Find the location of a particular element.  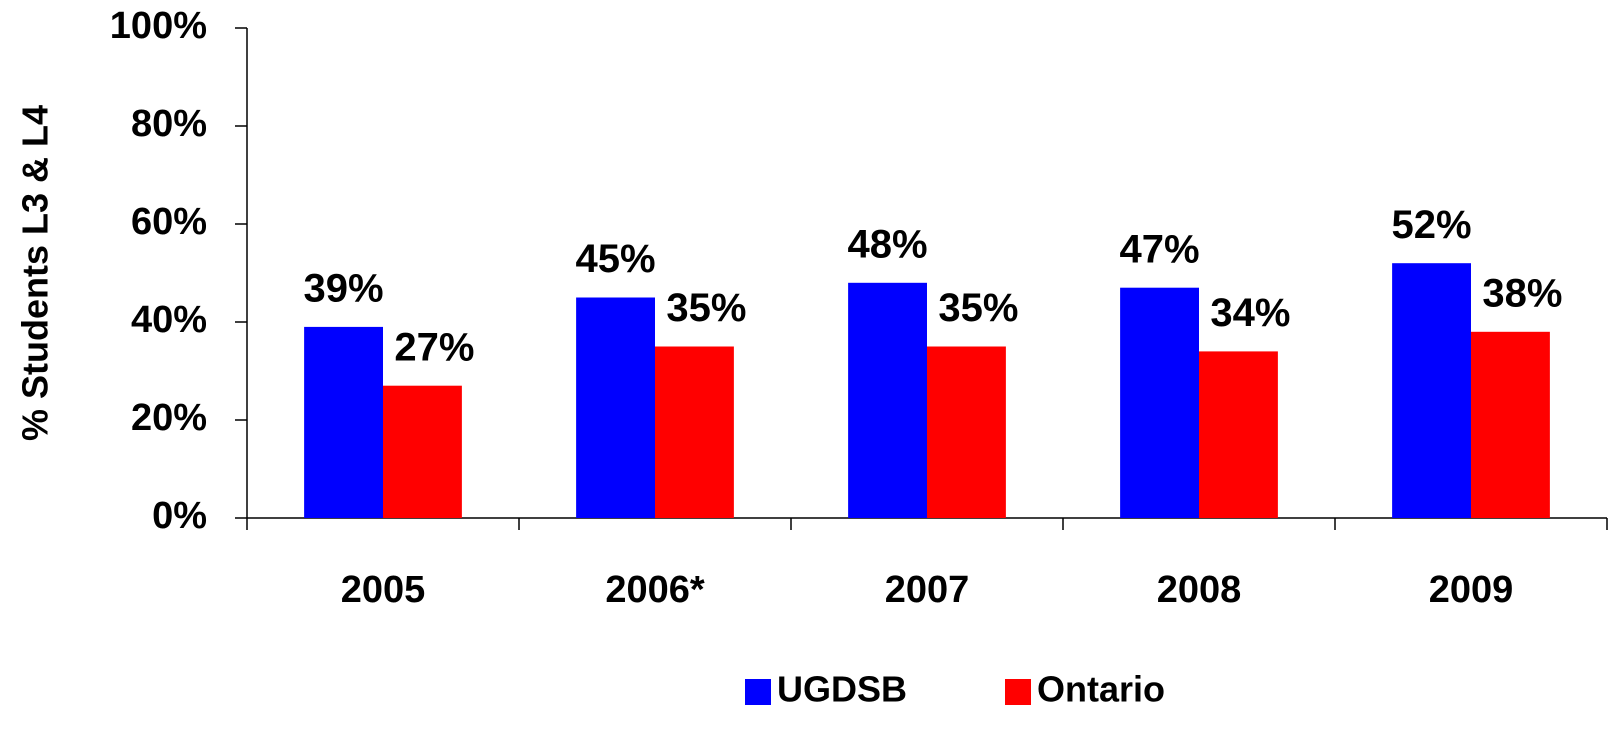

y-tick-label: 60% is located at coordinates (169, 222).